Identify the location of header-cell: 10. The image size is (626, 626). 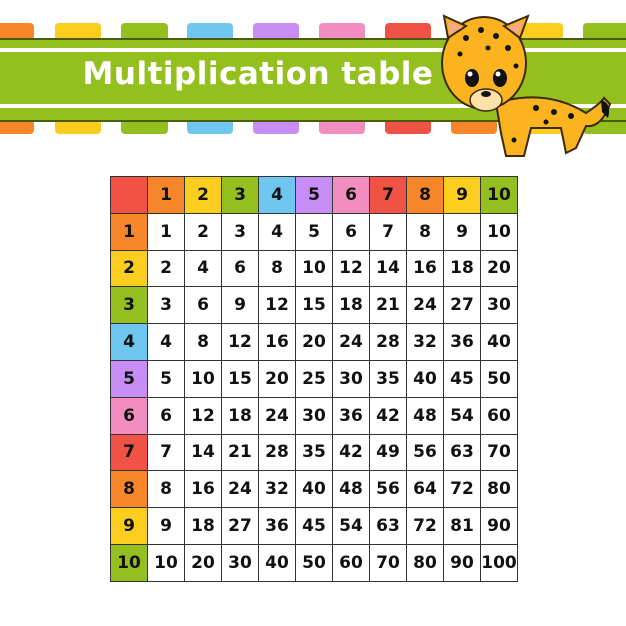
(499, 195).